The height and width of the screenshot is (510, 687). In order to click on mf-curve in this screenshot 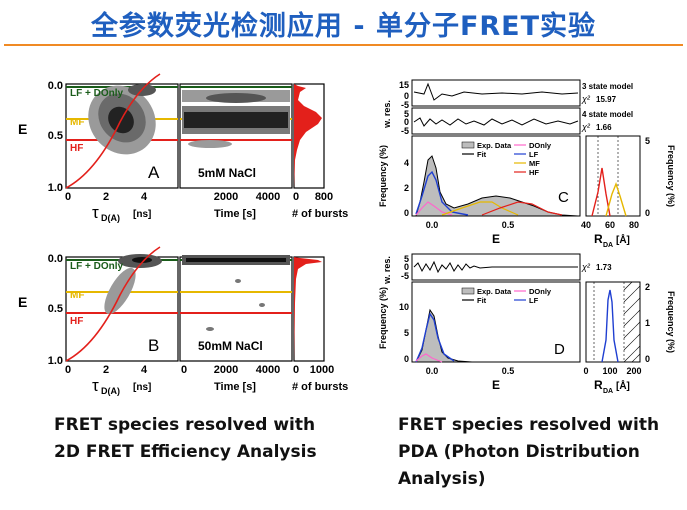, I will do `click(480, 208)`.